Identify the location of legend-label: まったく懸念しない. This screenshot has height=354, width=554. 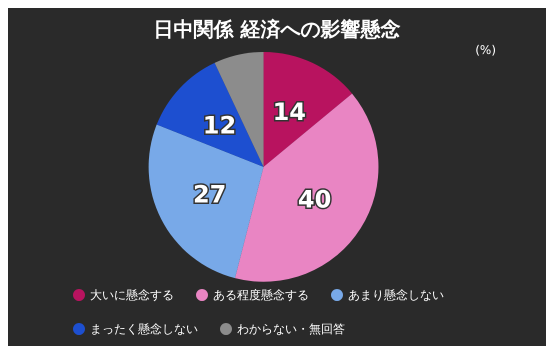
(144, 329).